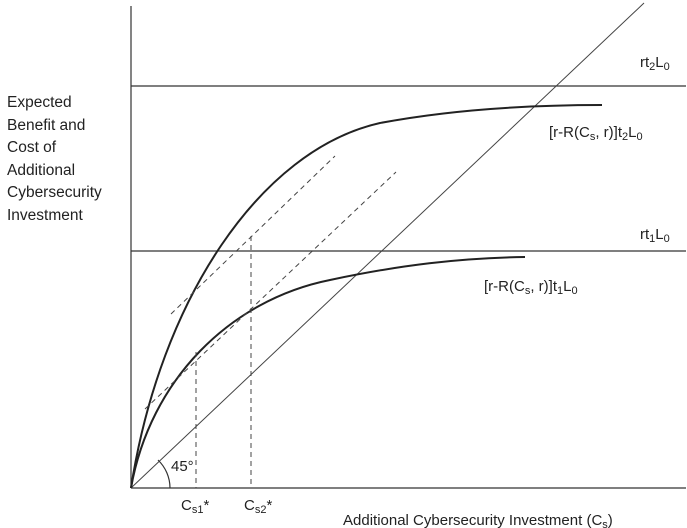 This screenshot has width=687, height=528. I want to click on rt2-label: rt2L0, so click(655, 63).